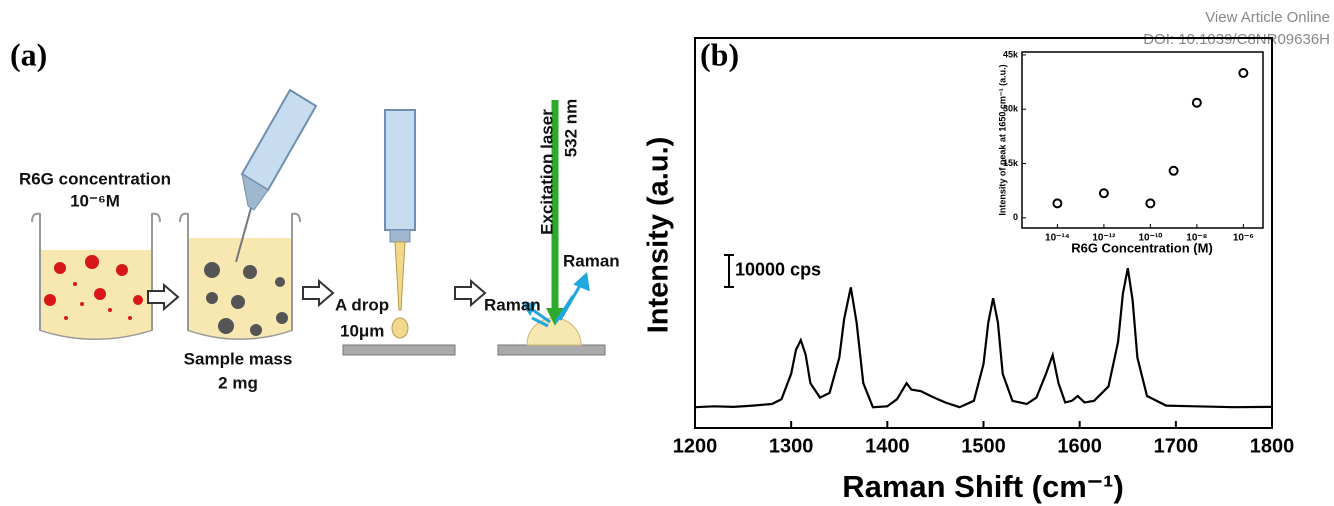 Image resolution: width=1334 pixels, height=506 pixels. Describe the element at coordinates (1151, 238) in the screenshot. I see `x-tick-label: 10⁻¹⁰` at that location.